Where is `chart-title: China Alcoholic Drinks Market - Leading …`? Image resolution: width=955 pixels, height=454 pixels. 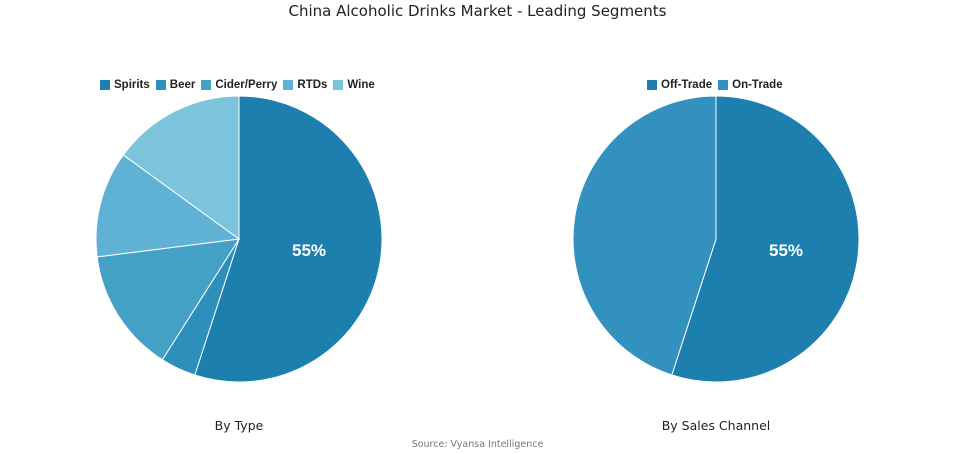
chart-title: China Alcoholic Drinks Market - Leading … is located at coordinates (477, 11).